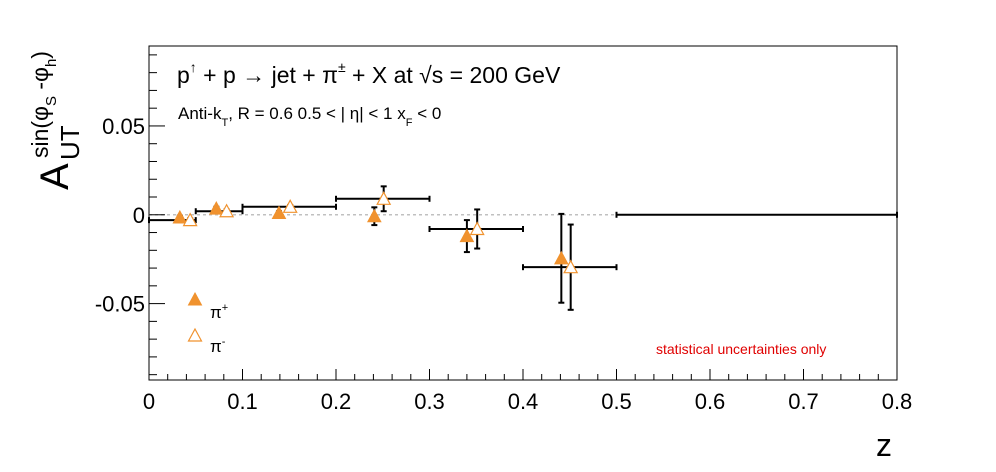  Describe the element at coordinates (710, 401) in the screenshot. I see `x-tick-label: 0.6` at that location.